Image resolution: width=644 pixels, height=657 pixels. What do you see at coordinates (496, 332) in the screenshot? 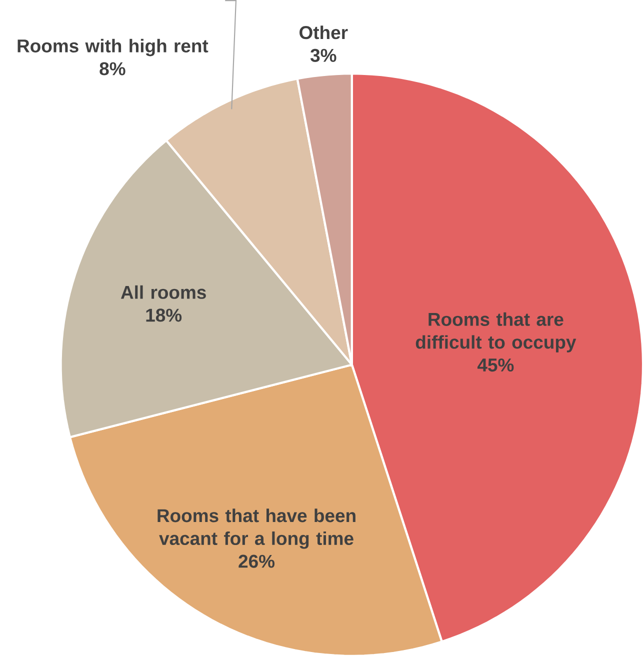
I see `slice-label: Rooms that are difficult to occupy` at bounding box center [496, 332].